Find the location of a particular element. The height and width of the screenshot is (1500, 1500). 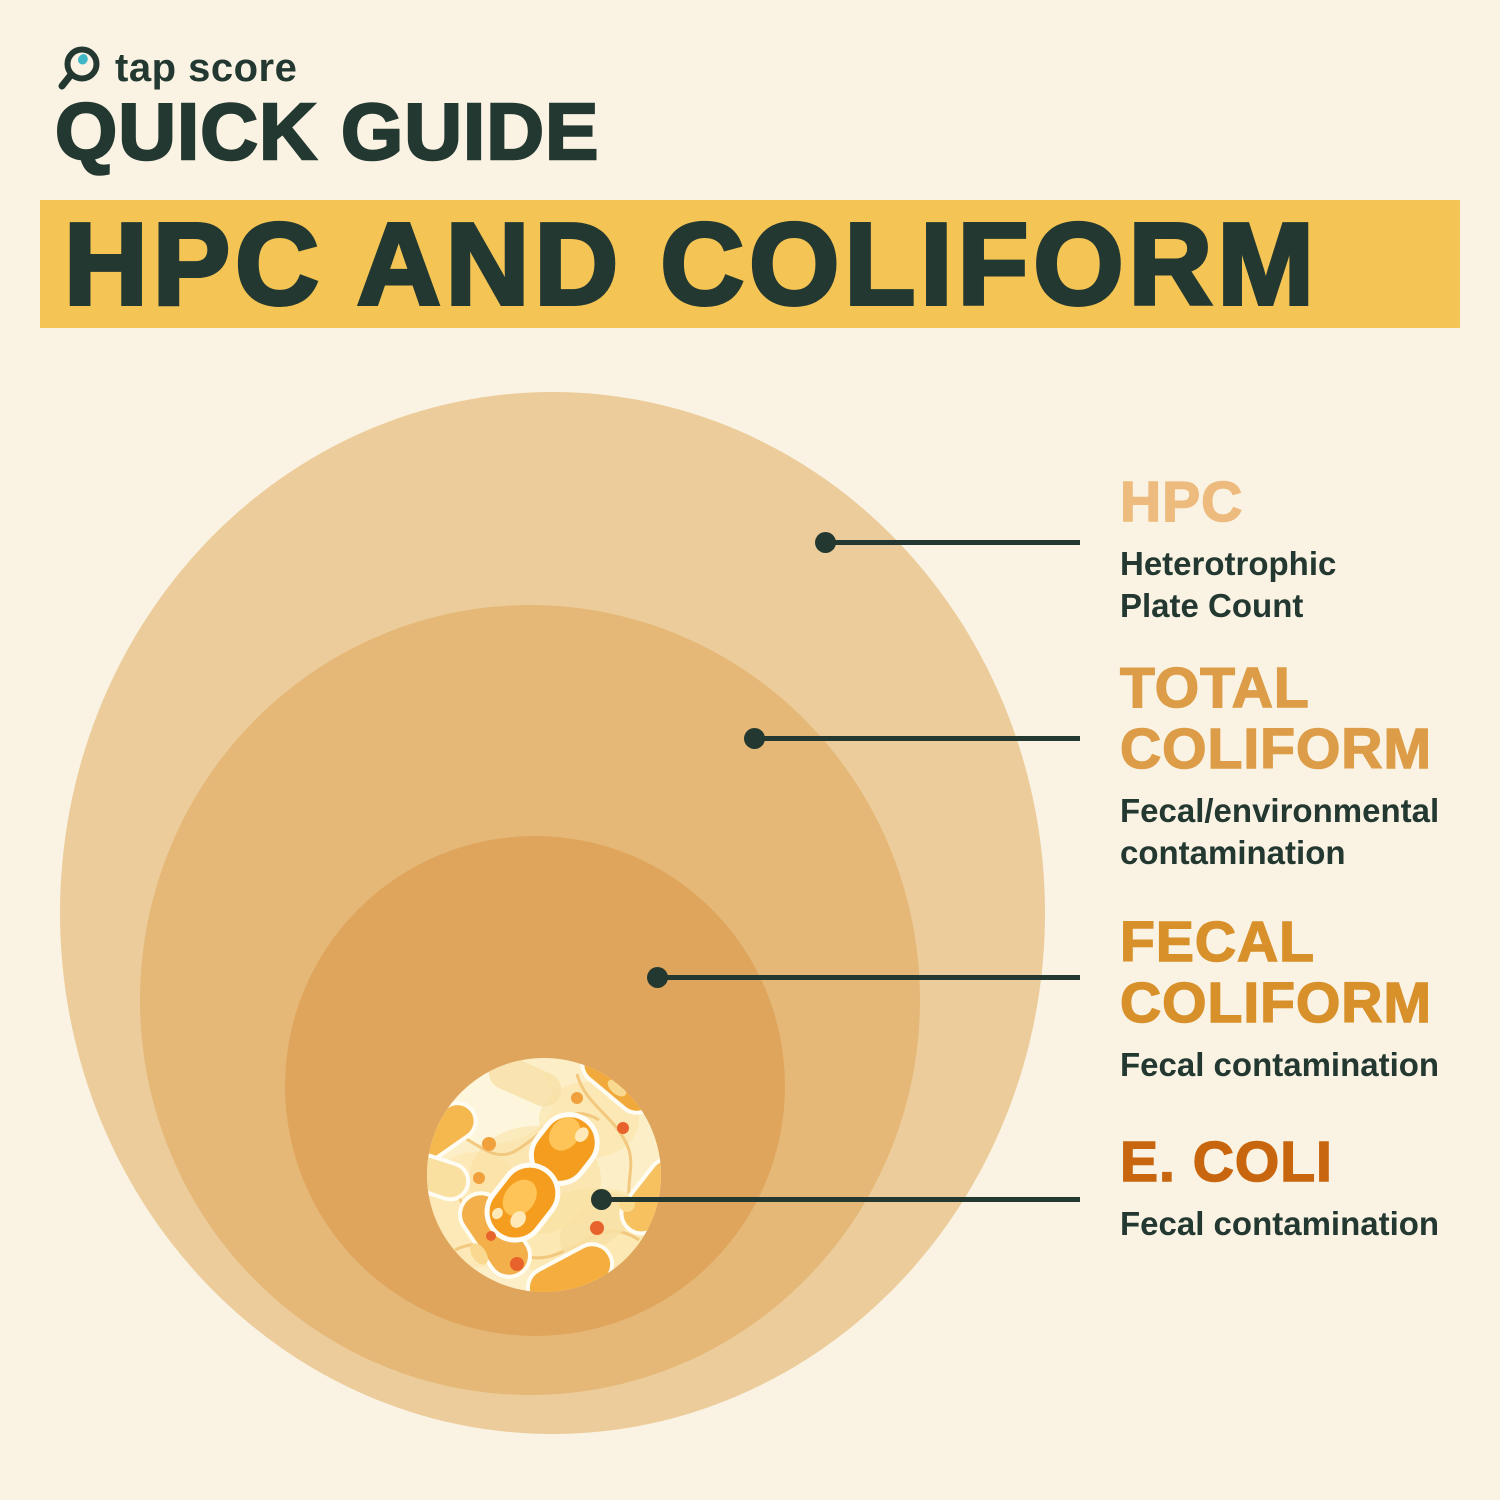

label-e-coli: E. COLI Fecal contamination is located at coordinates (1279, 1187).